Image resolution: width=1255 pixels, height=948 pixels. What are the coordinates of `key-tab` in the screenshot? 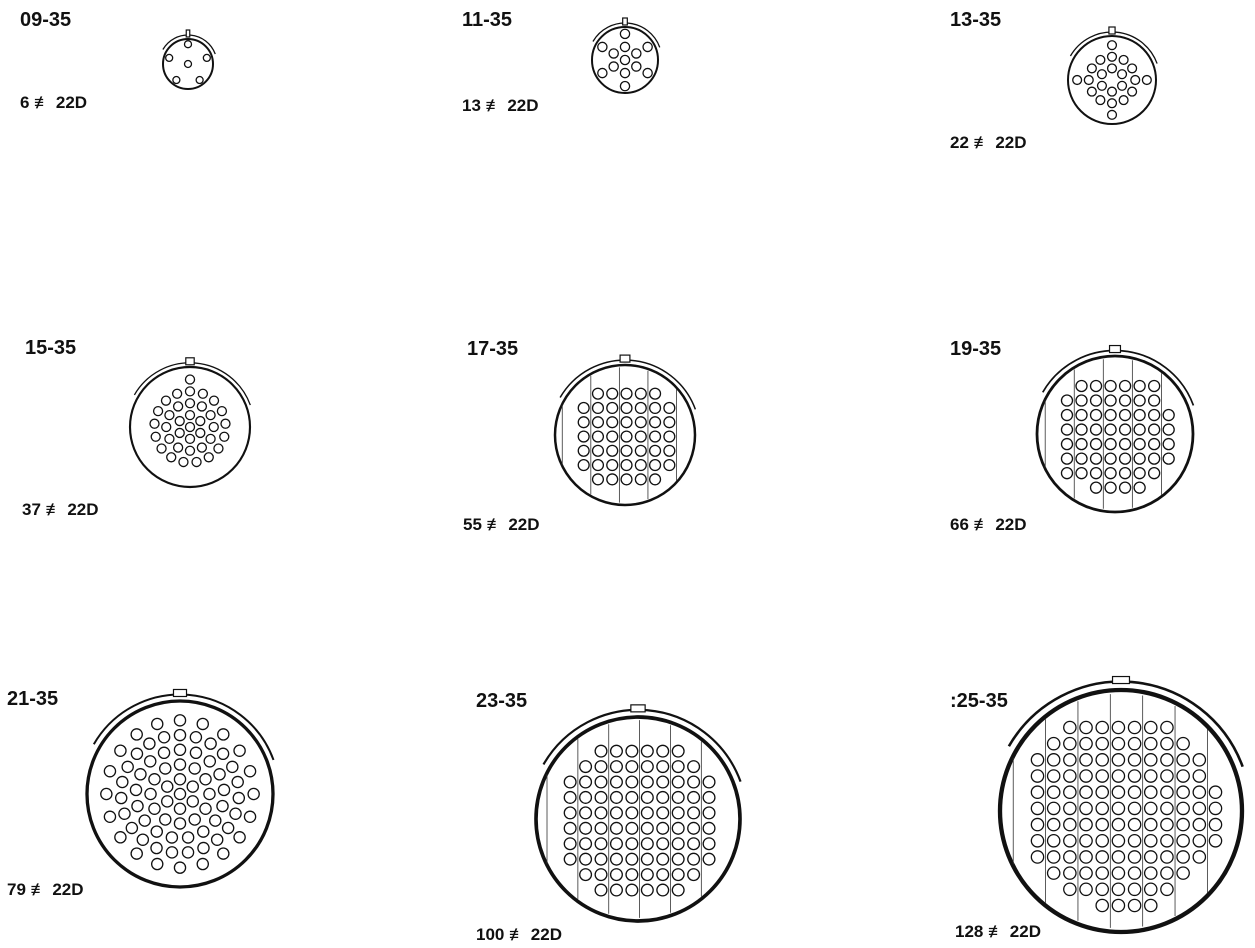 It's located at (1121, 680).